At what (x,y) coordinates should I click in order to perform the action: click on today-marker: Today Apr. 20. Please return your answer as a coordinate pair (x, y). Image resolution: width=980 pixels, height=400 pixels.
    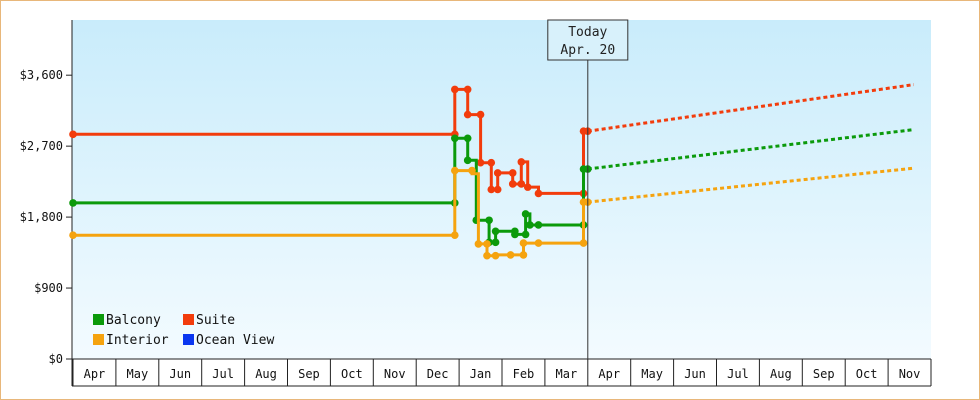
    Looking at the image, I should click on (588, 189).